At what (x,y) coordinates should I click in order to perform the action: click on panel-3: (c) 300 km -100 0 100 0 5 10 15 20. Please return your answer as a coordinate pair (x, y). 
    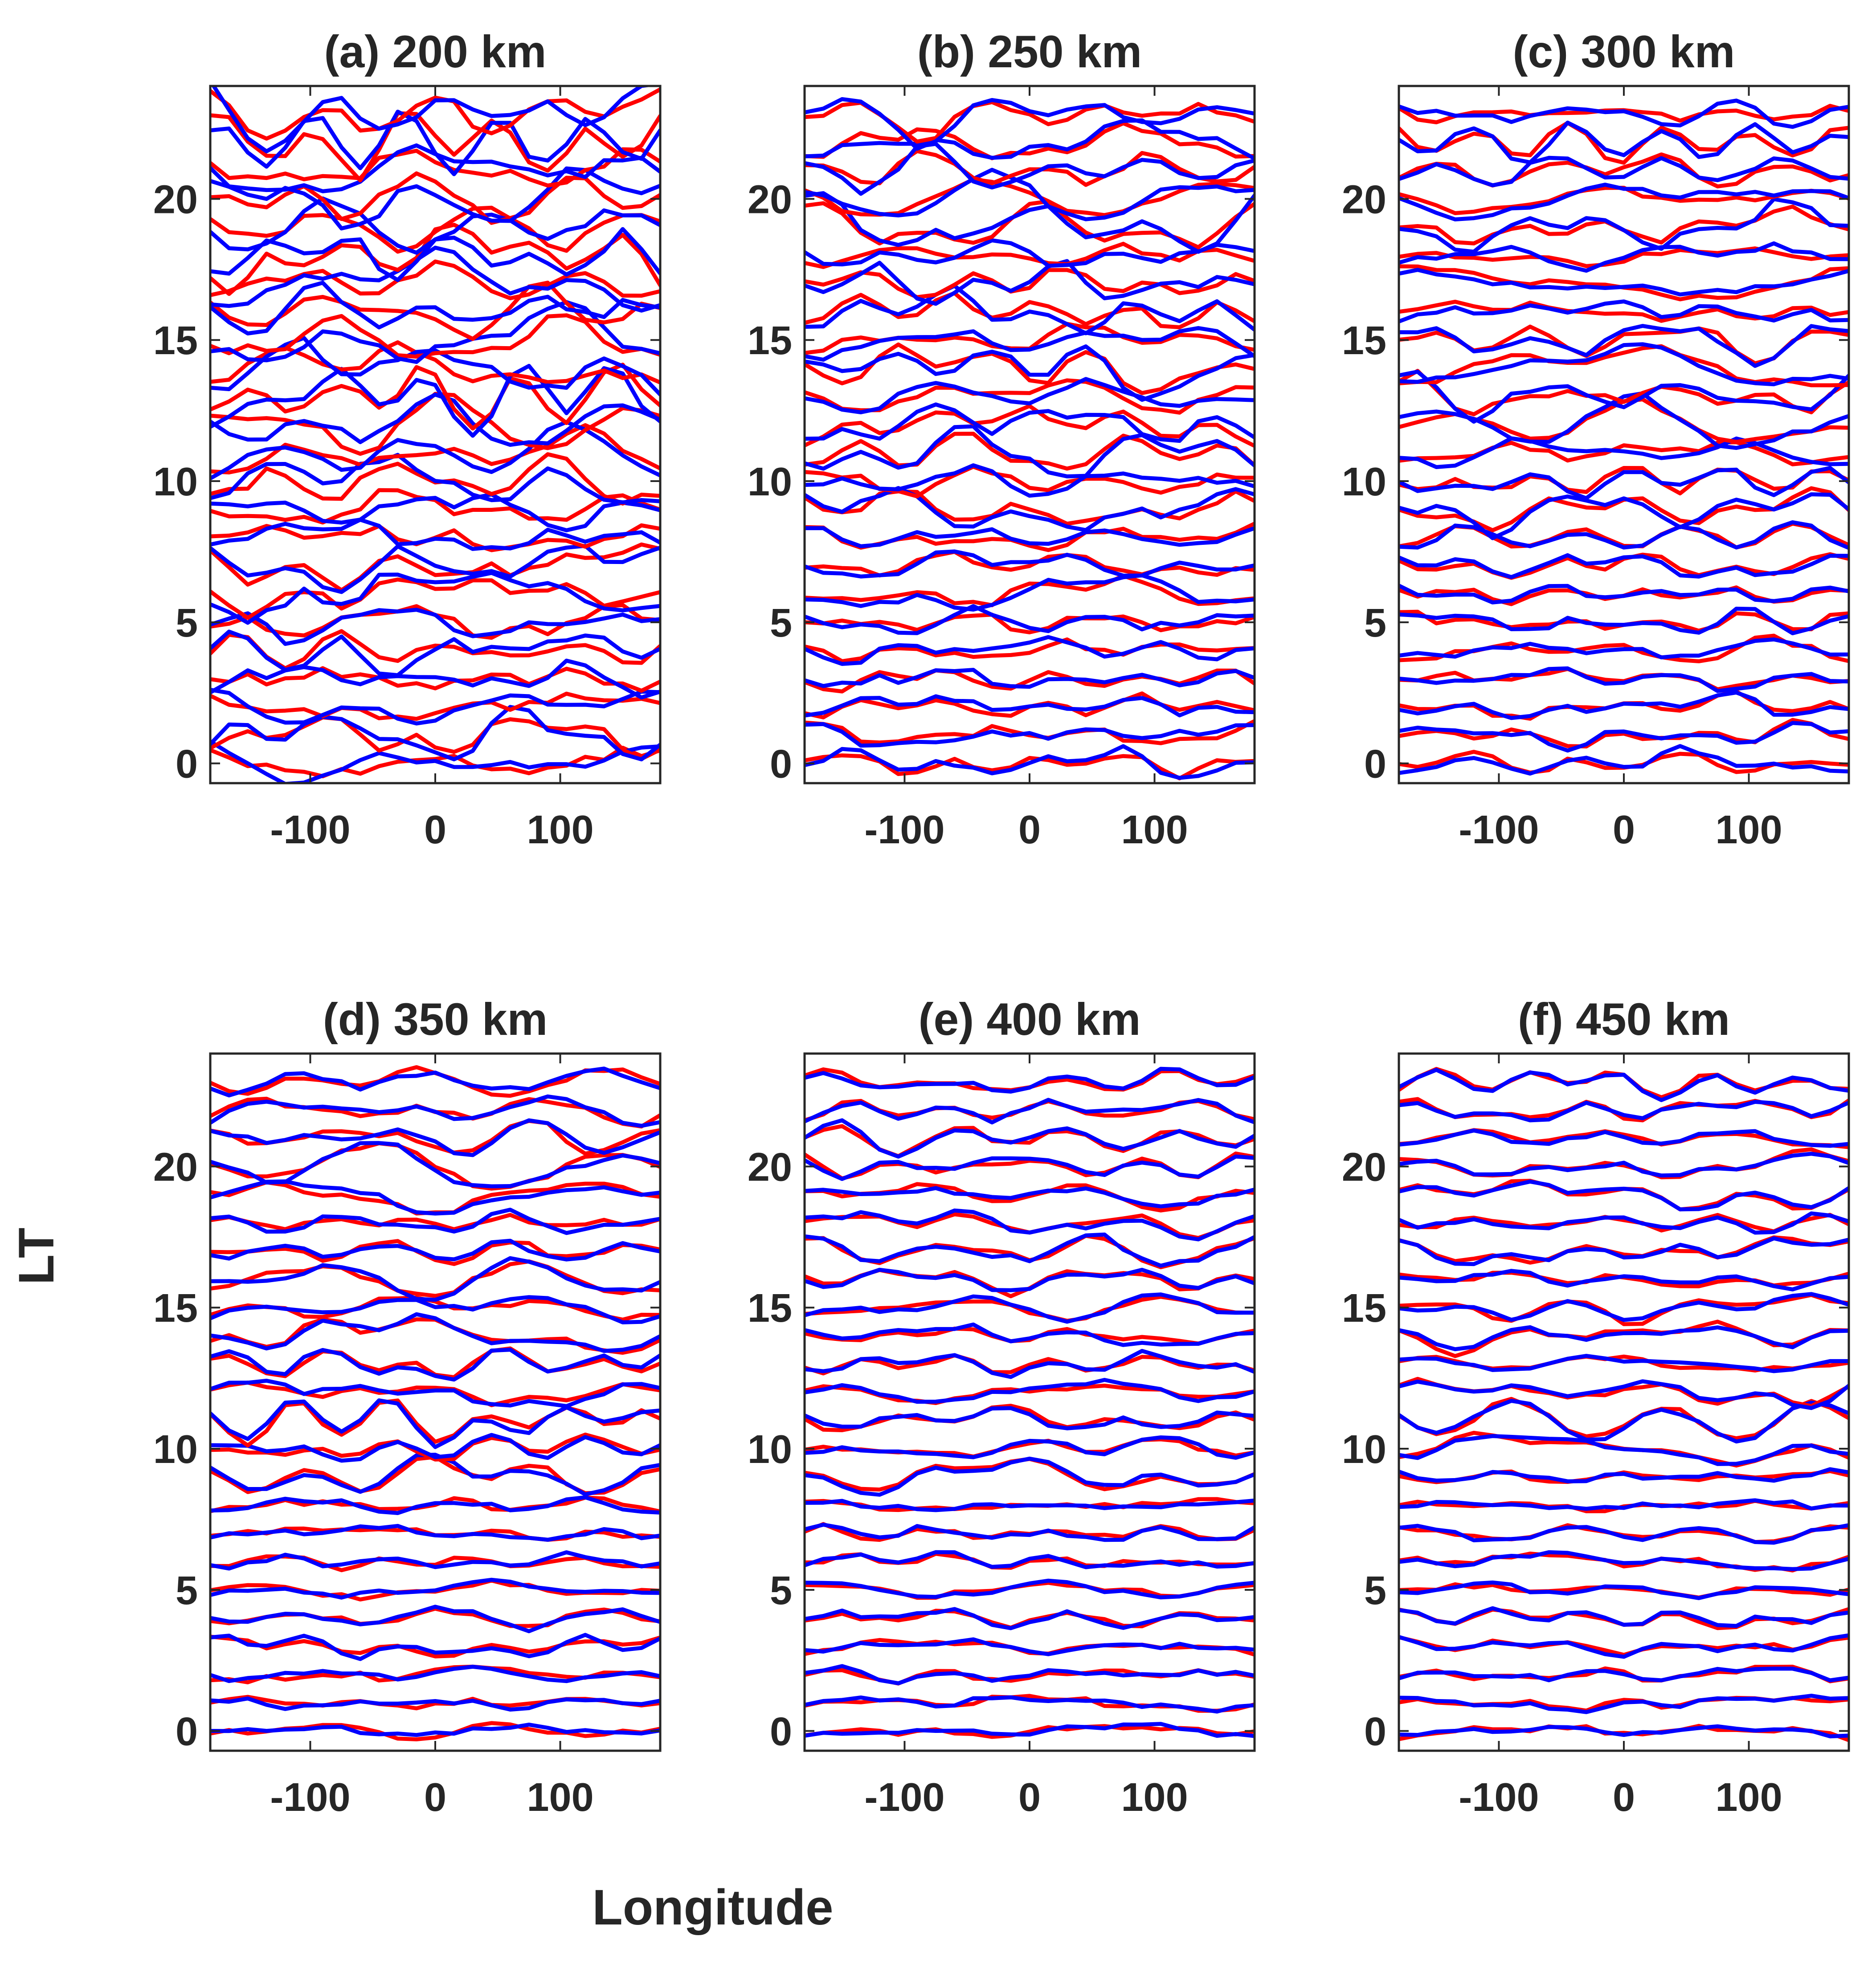
    Looking at the image, I should click on (1596, 439).